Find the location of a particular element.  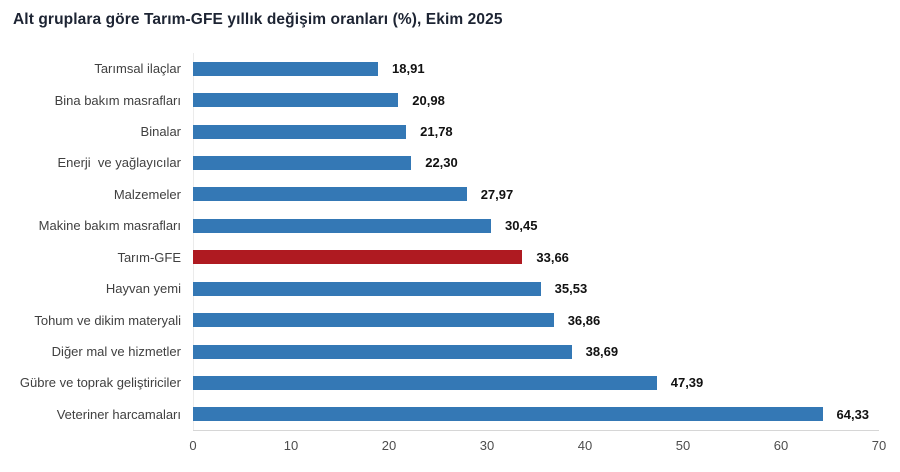

chart-row: Tarımsal ilaçlar 18,91 is located at coordinates (450, 68).